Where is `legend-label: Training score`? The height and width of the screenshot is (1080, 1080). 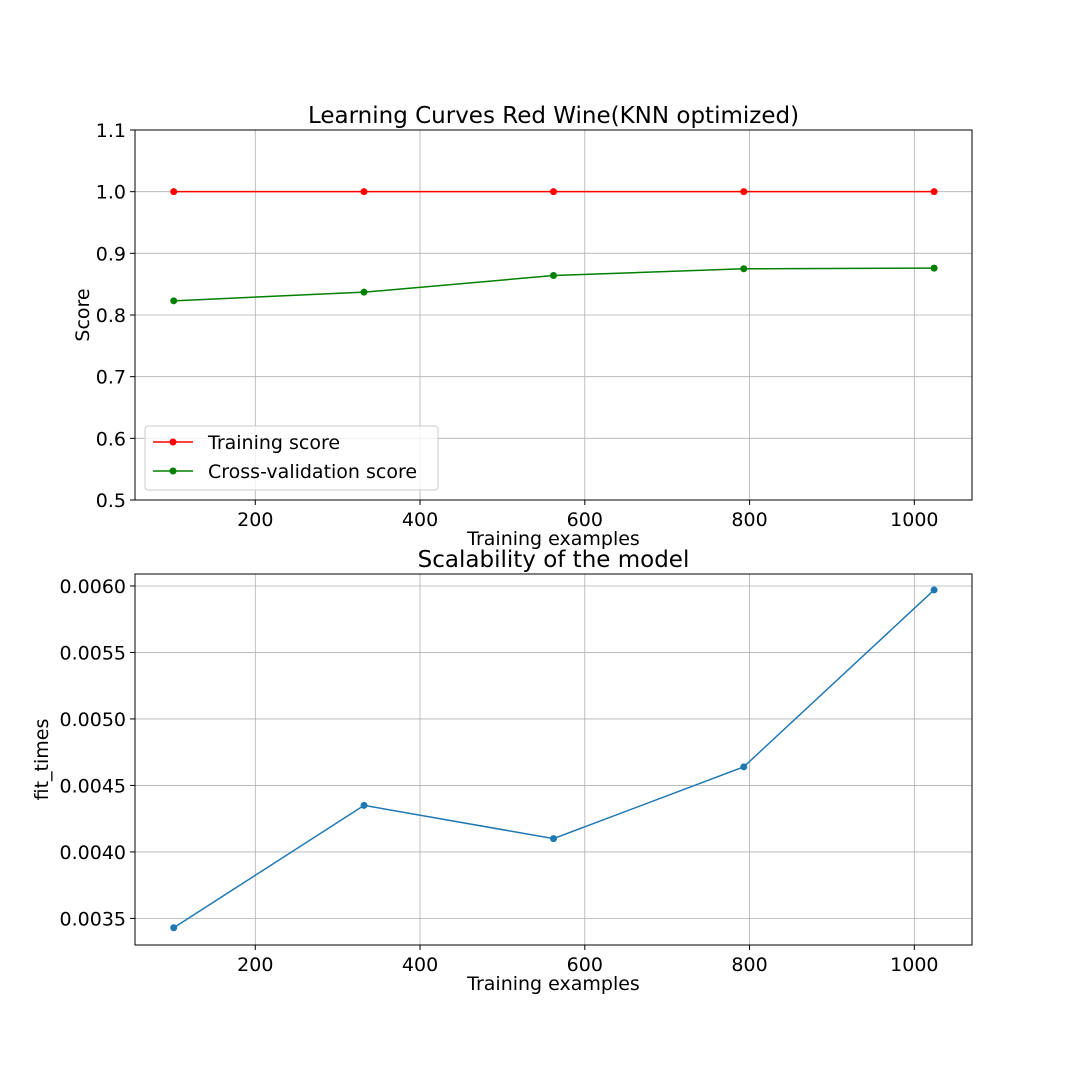
legend-label: Training score is located at coordinates (273, 443).